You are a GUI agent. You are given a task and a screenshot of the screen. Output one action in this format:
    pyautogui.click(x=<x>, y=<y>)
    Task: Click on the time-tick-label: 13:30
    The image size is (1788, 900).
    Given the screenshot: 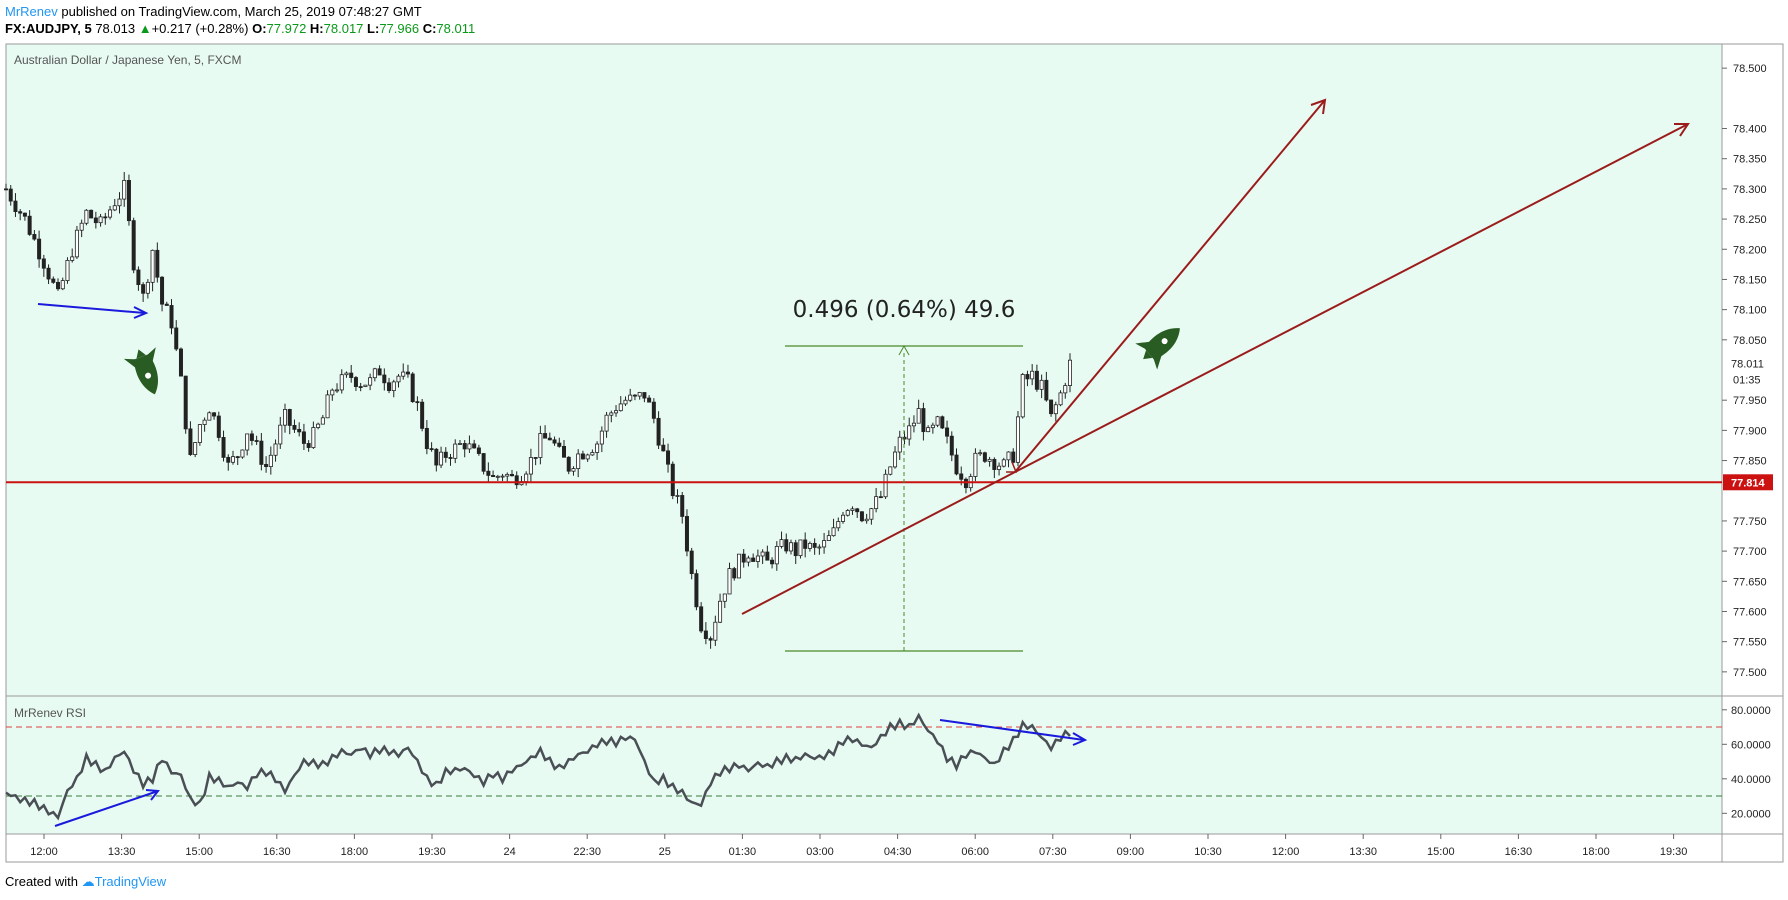 What is the action you would take?
    pyautogui.click(x=122, y=852)
    